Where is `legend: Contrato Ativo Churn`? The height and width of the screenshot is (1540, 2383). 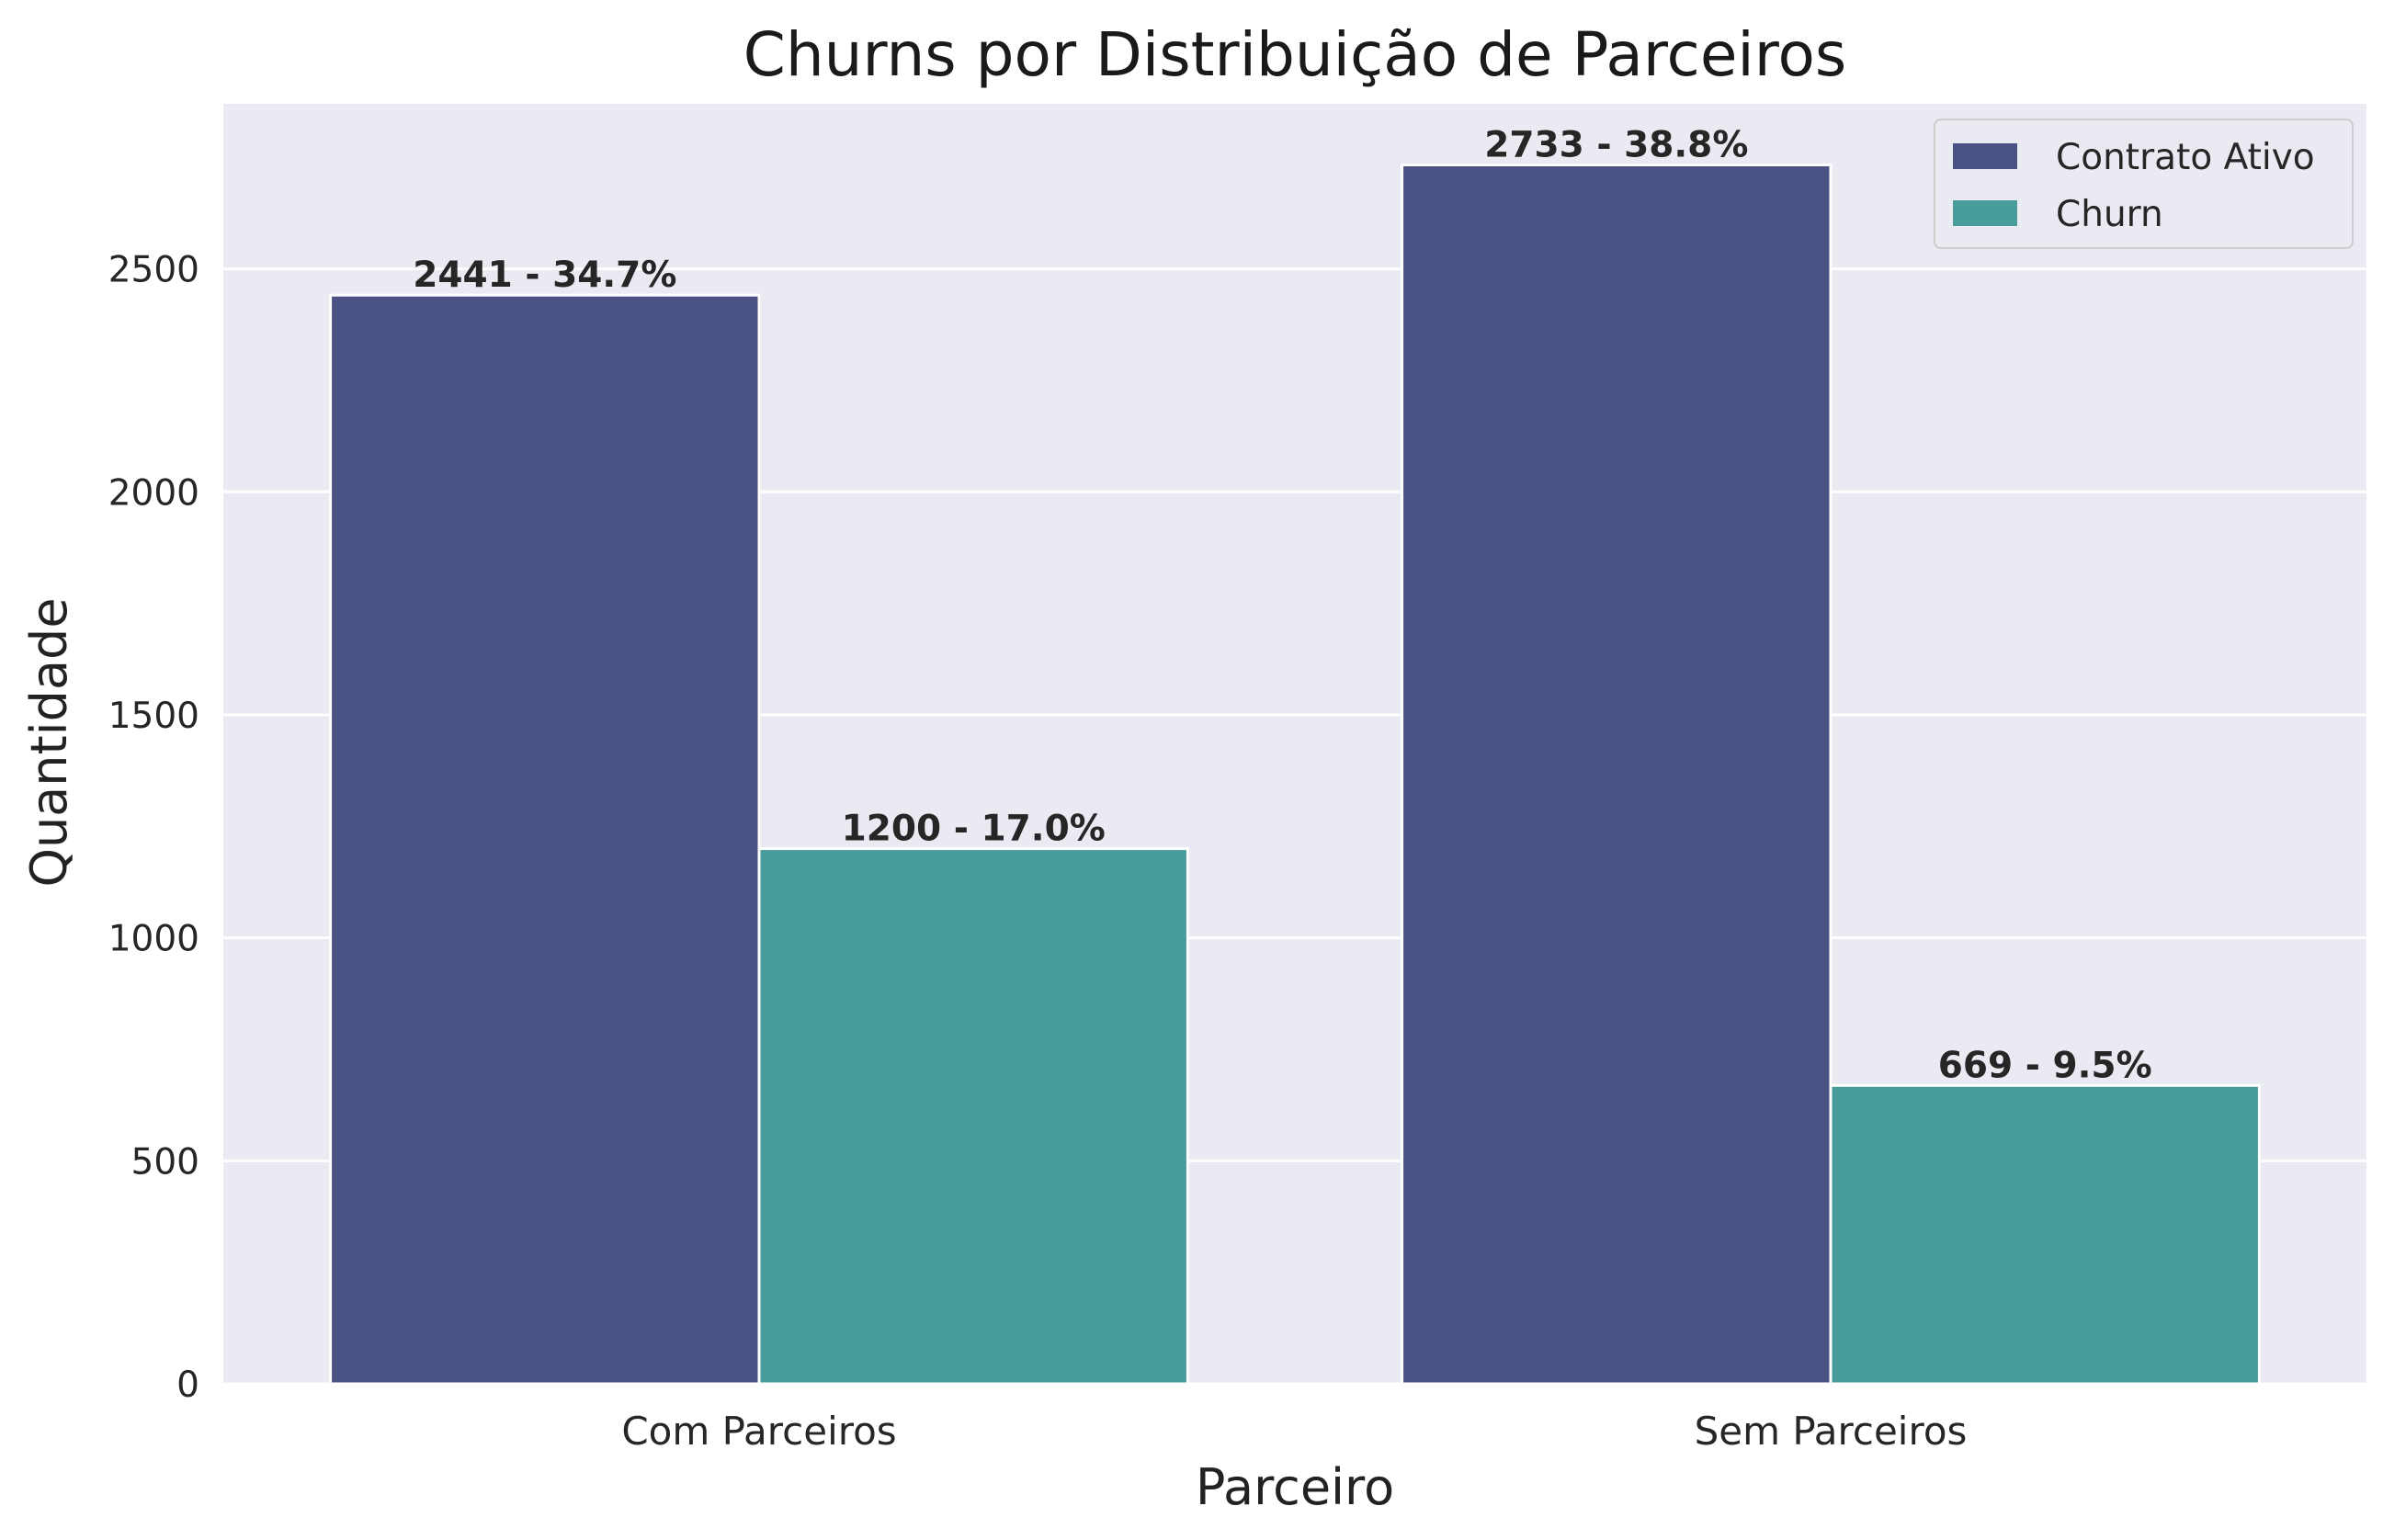
legend: Contrato Ativo Churn is located at coordinates (2144, 184).